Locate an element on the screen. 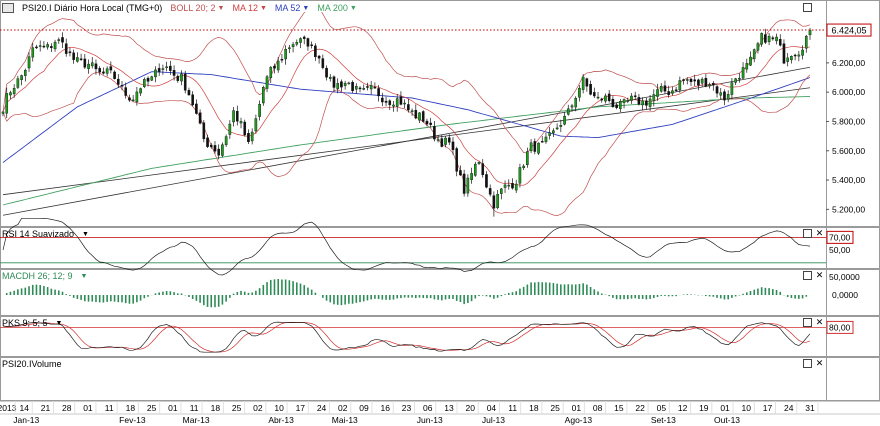  legend-ma12: MA 12 ▼ is located at coordinates (249, 8).